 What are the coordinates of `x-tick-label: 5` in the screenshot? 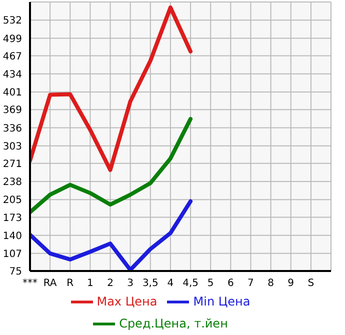 It's located at (210, 284).